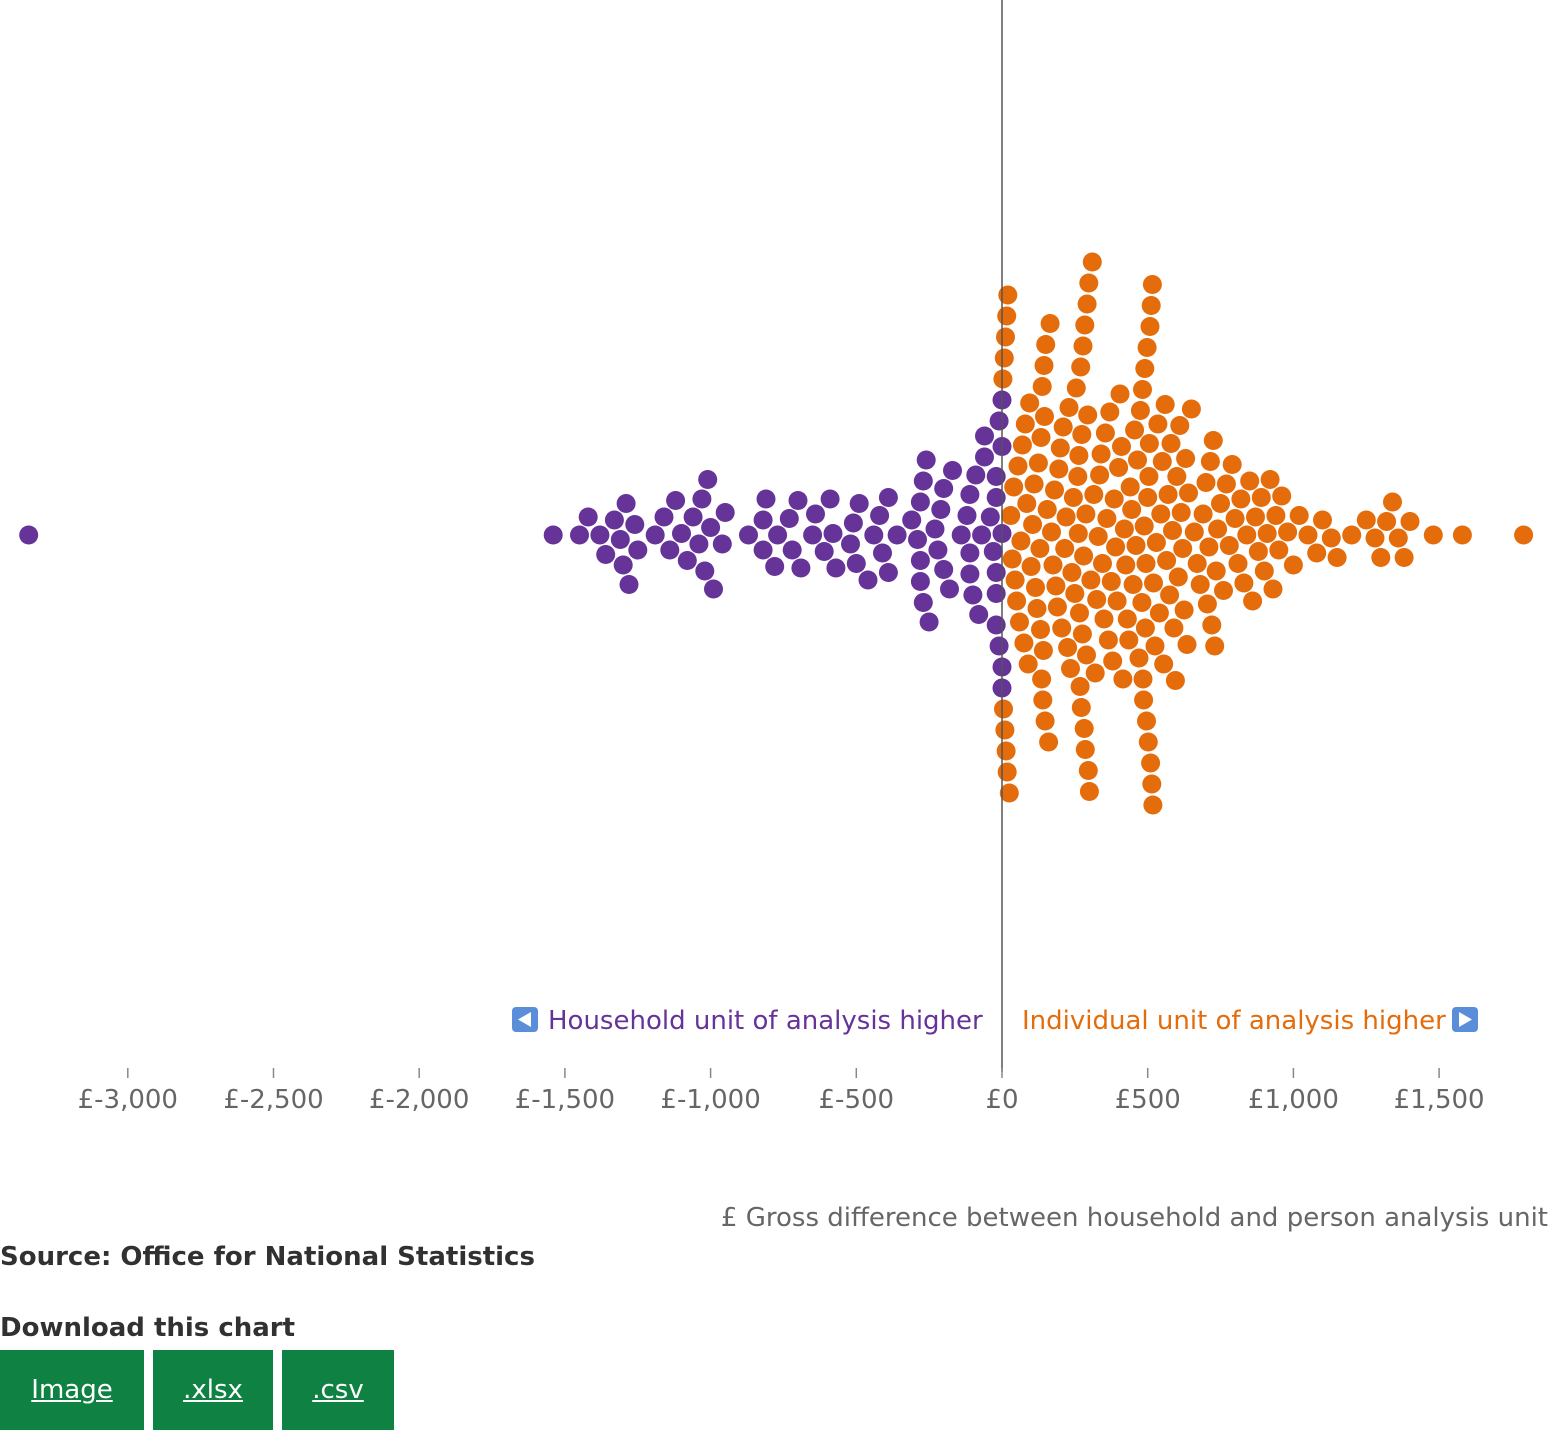  I want to click on x-tick-label: £0, so click(1001, 1100).